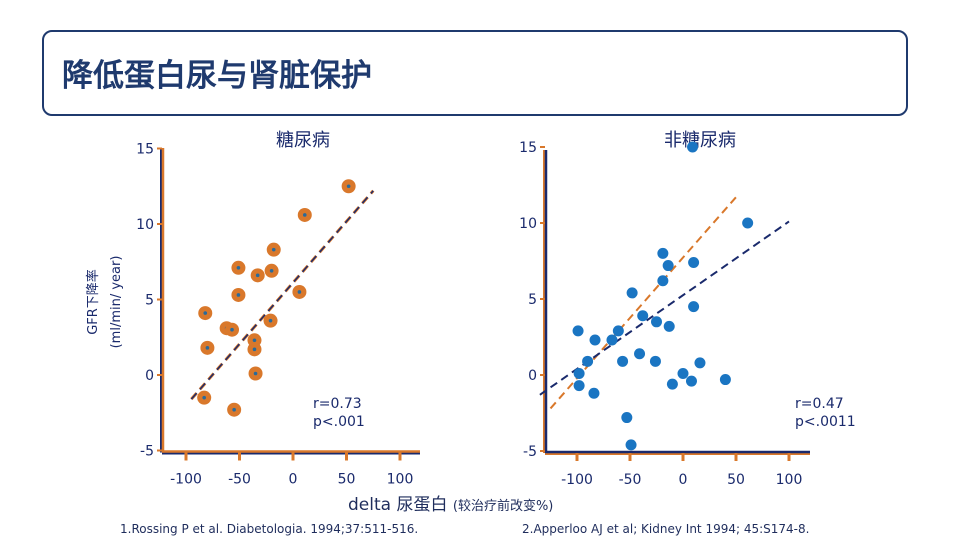 The height and width of the screenshot is (540, 960). What do you see at coordinates (700, 140) in the screenshot?
I see `chart-title: 非糖尿病` at bounding box center [700, 140].